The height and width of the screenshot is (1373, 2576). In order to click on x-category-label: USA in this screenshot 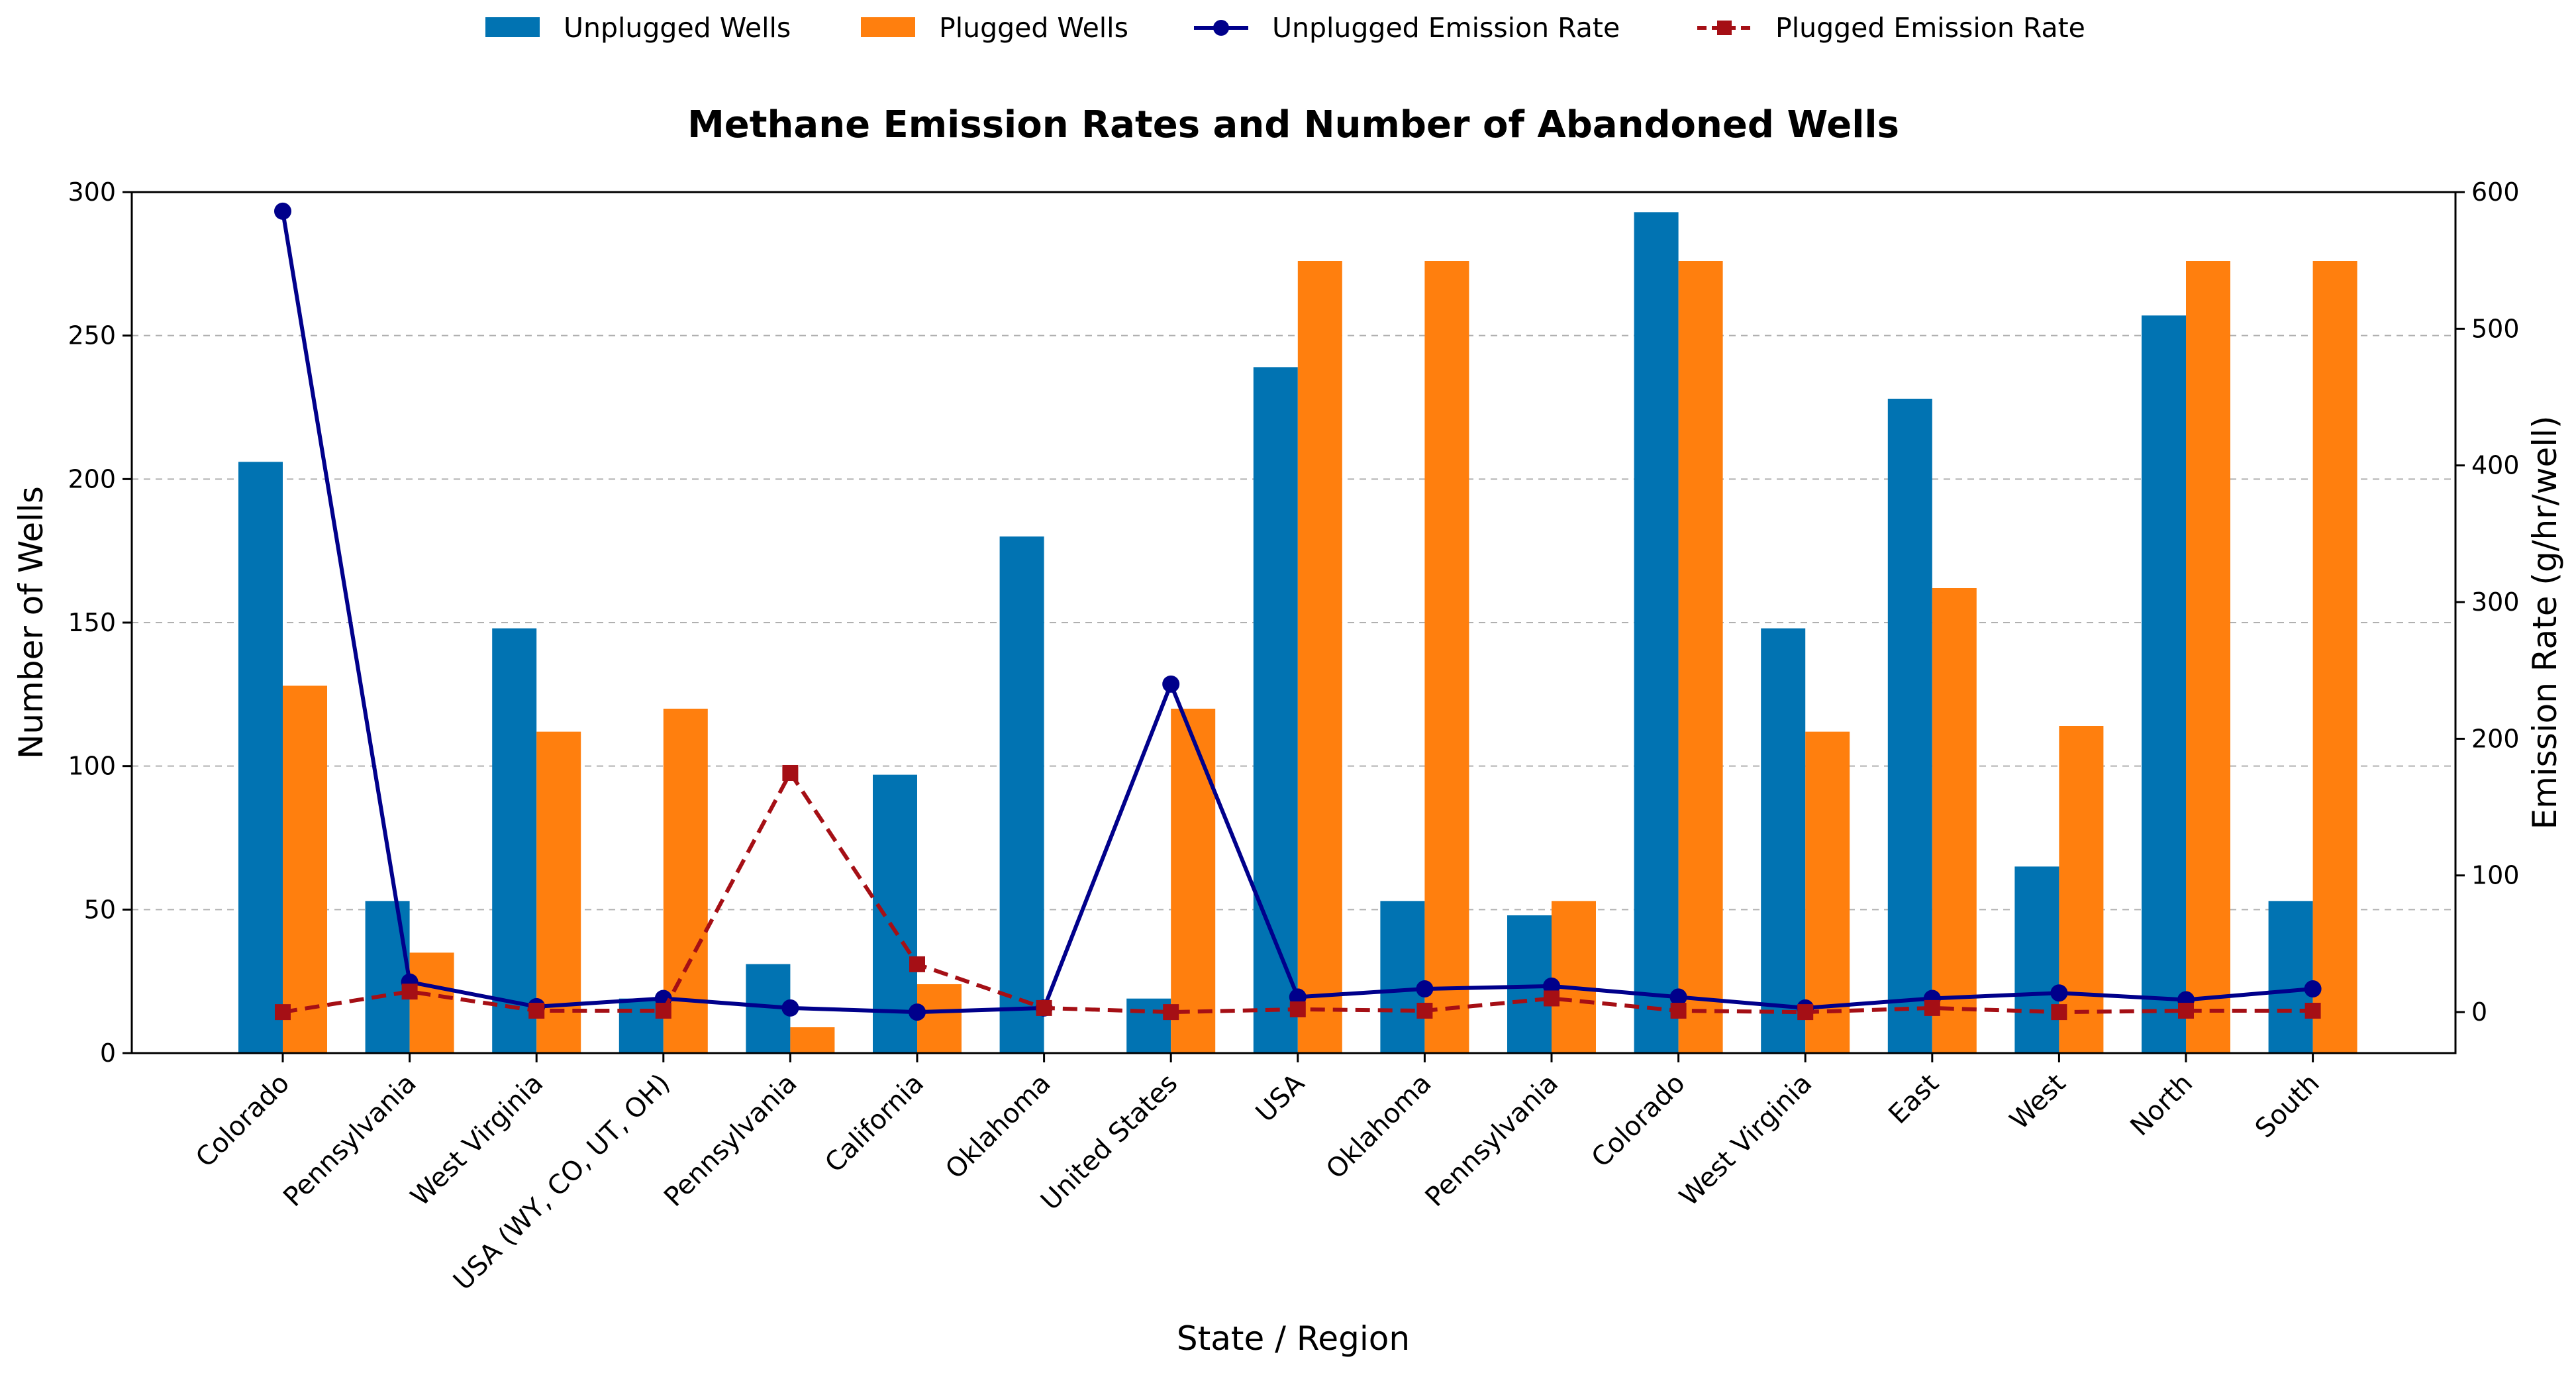, I will do `click(1280, 1098)`.